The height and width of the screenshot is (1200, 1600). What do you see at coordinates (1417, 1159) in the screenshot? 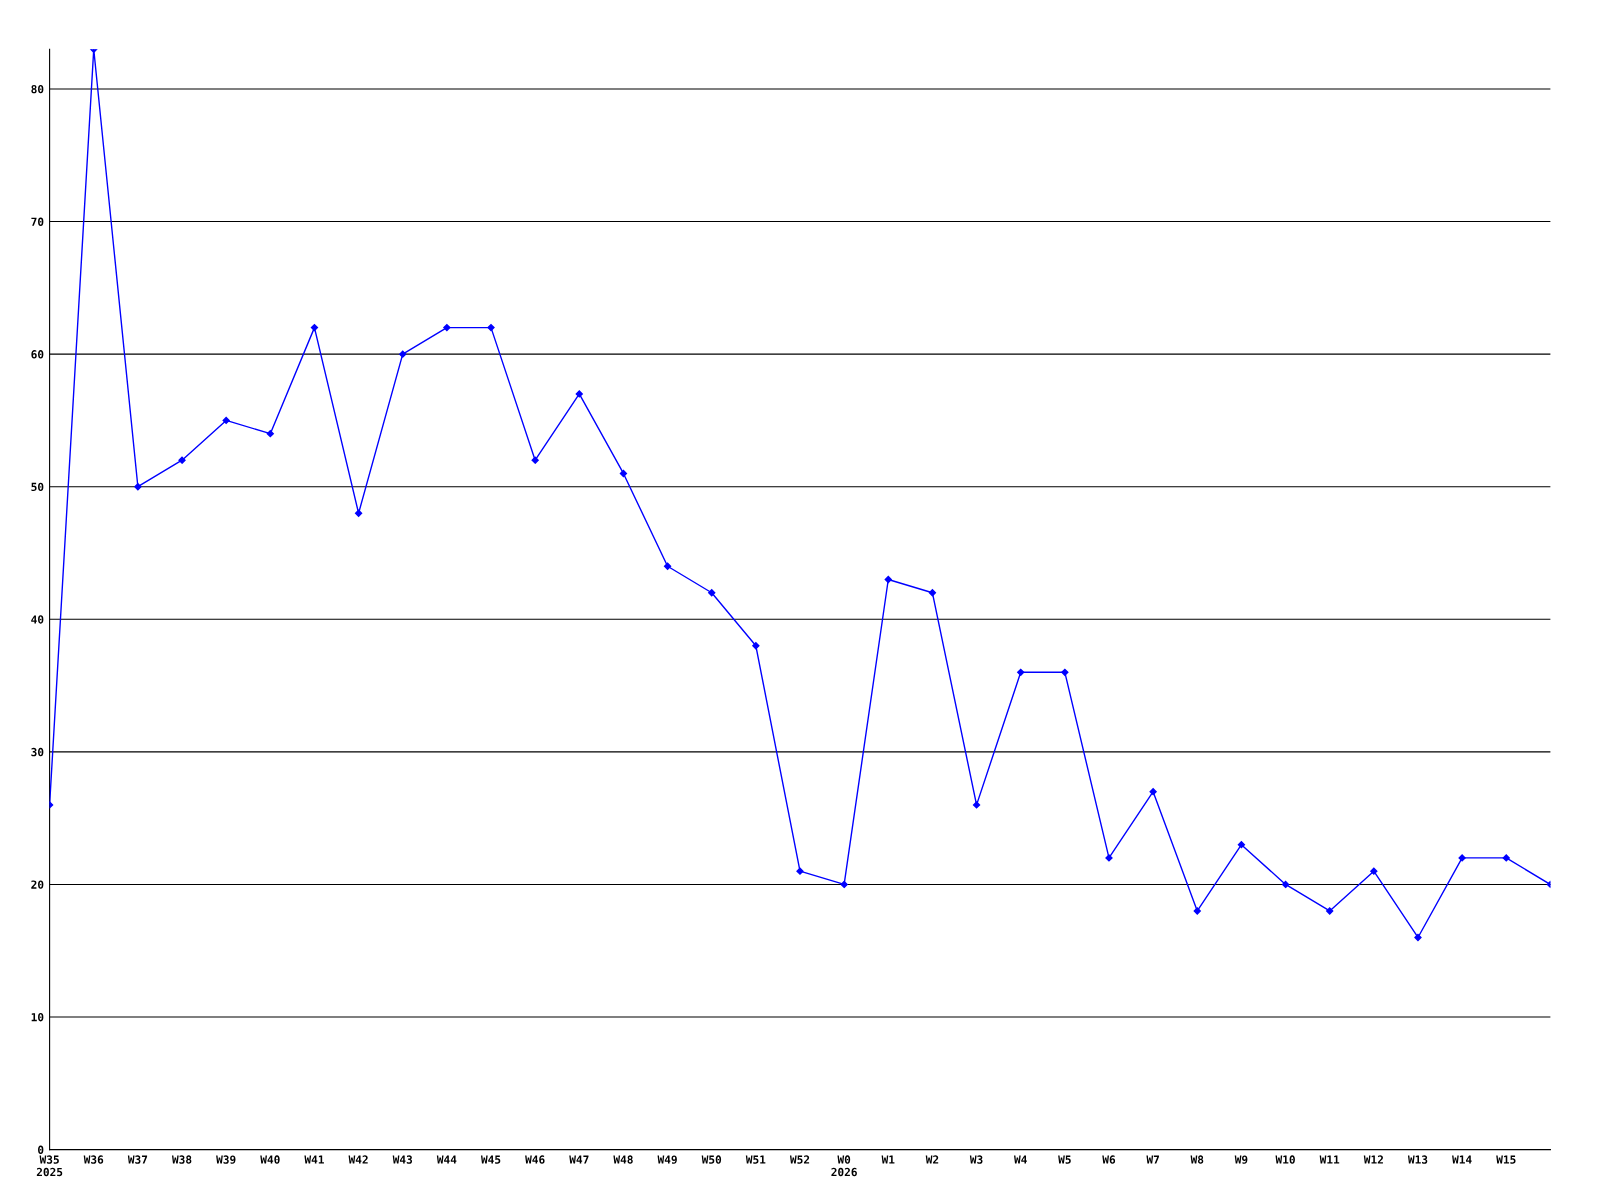
I see `x-tick-label: W13` at bounding box center [1417, 1159].